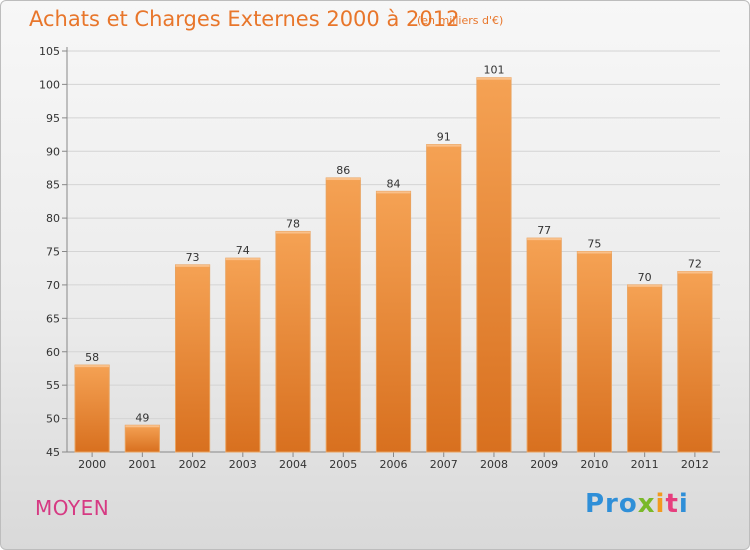  What do you see at coordinates (394, 183) in the screenshot?
I see `data-label-2006: 84` at bounding box center [394, 183].